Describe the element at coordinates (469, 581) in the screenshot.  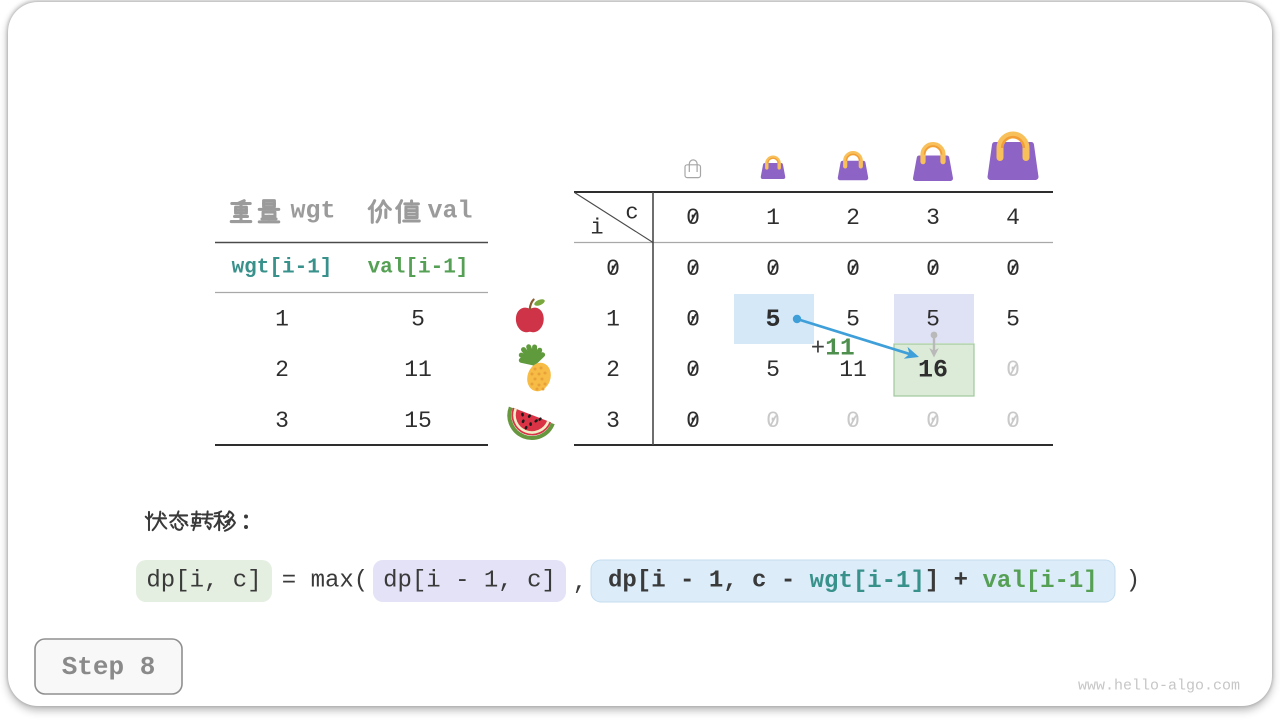
I see `svg-text: dp[i - 1, c]` at that location.